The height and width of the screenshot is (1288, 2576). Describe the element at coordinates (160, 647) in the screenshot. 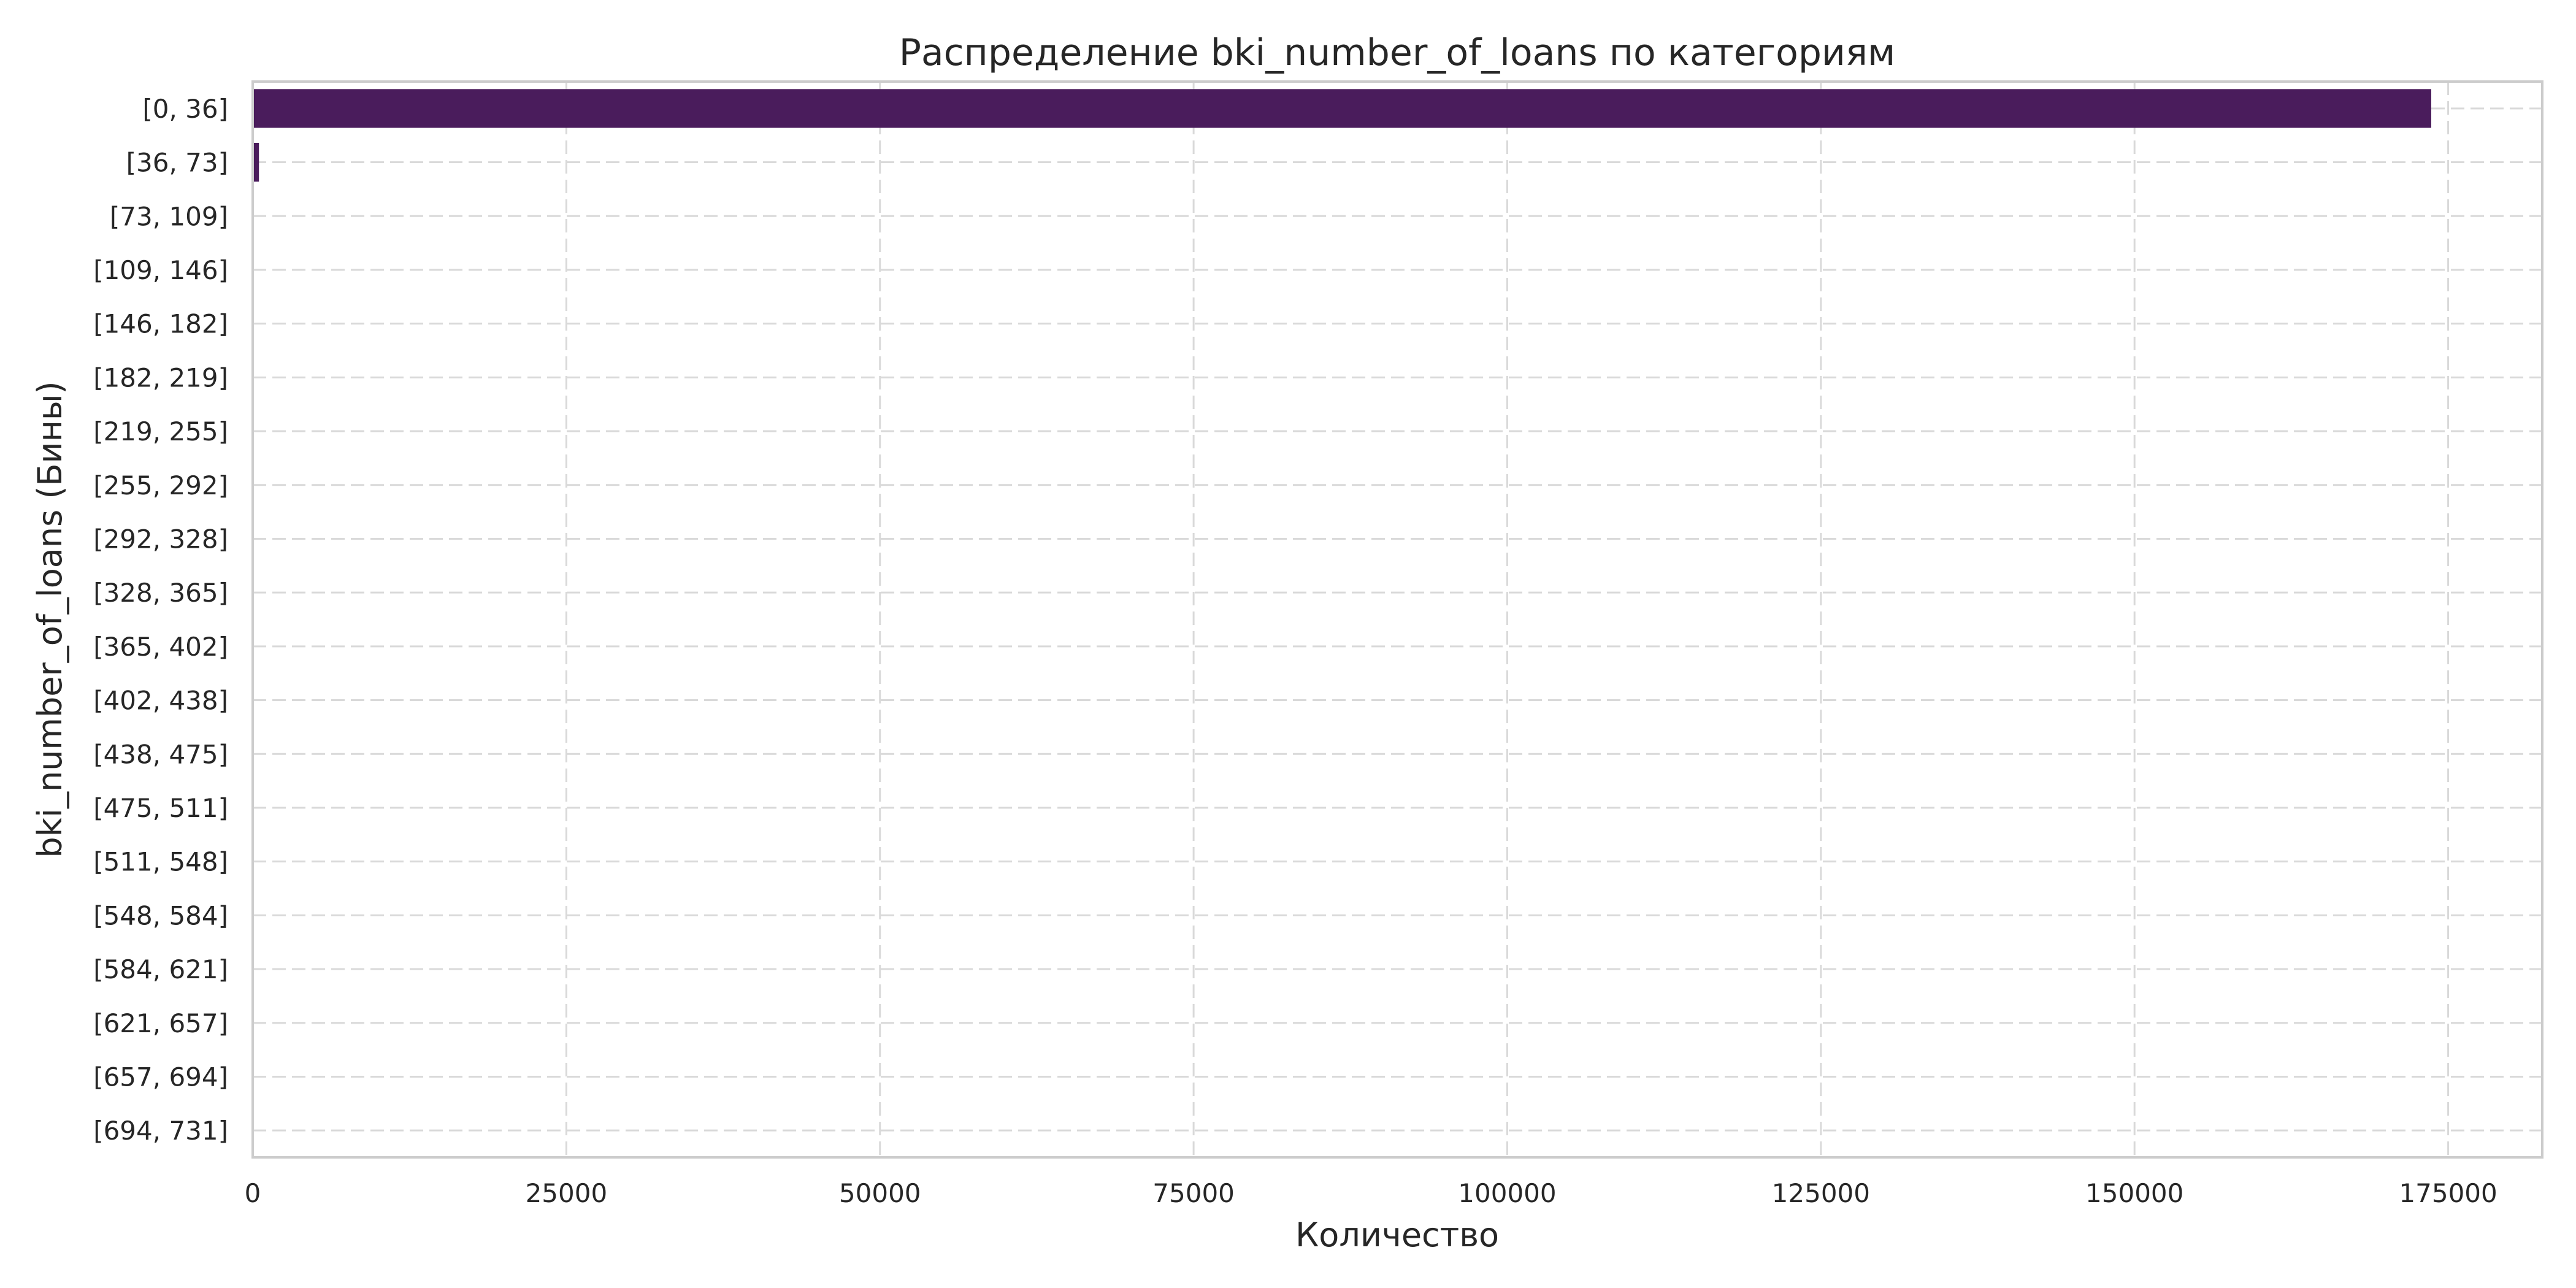

I see `y-tick-label: [365, 402]` at that location.